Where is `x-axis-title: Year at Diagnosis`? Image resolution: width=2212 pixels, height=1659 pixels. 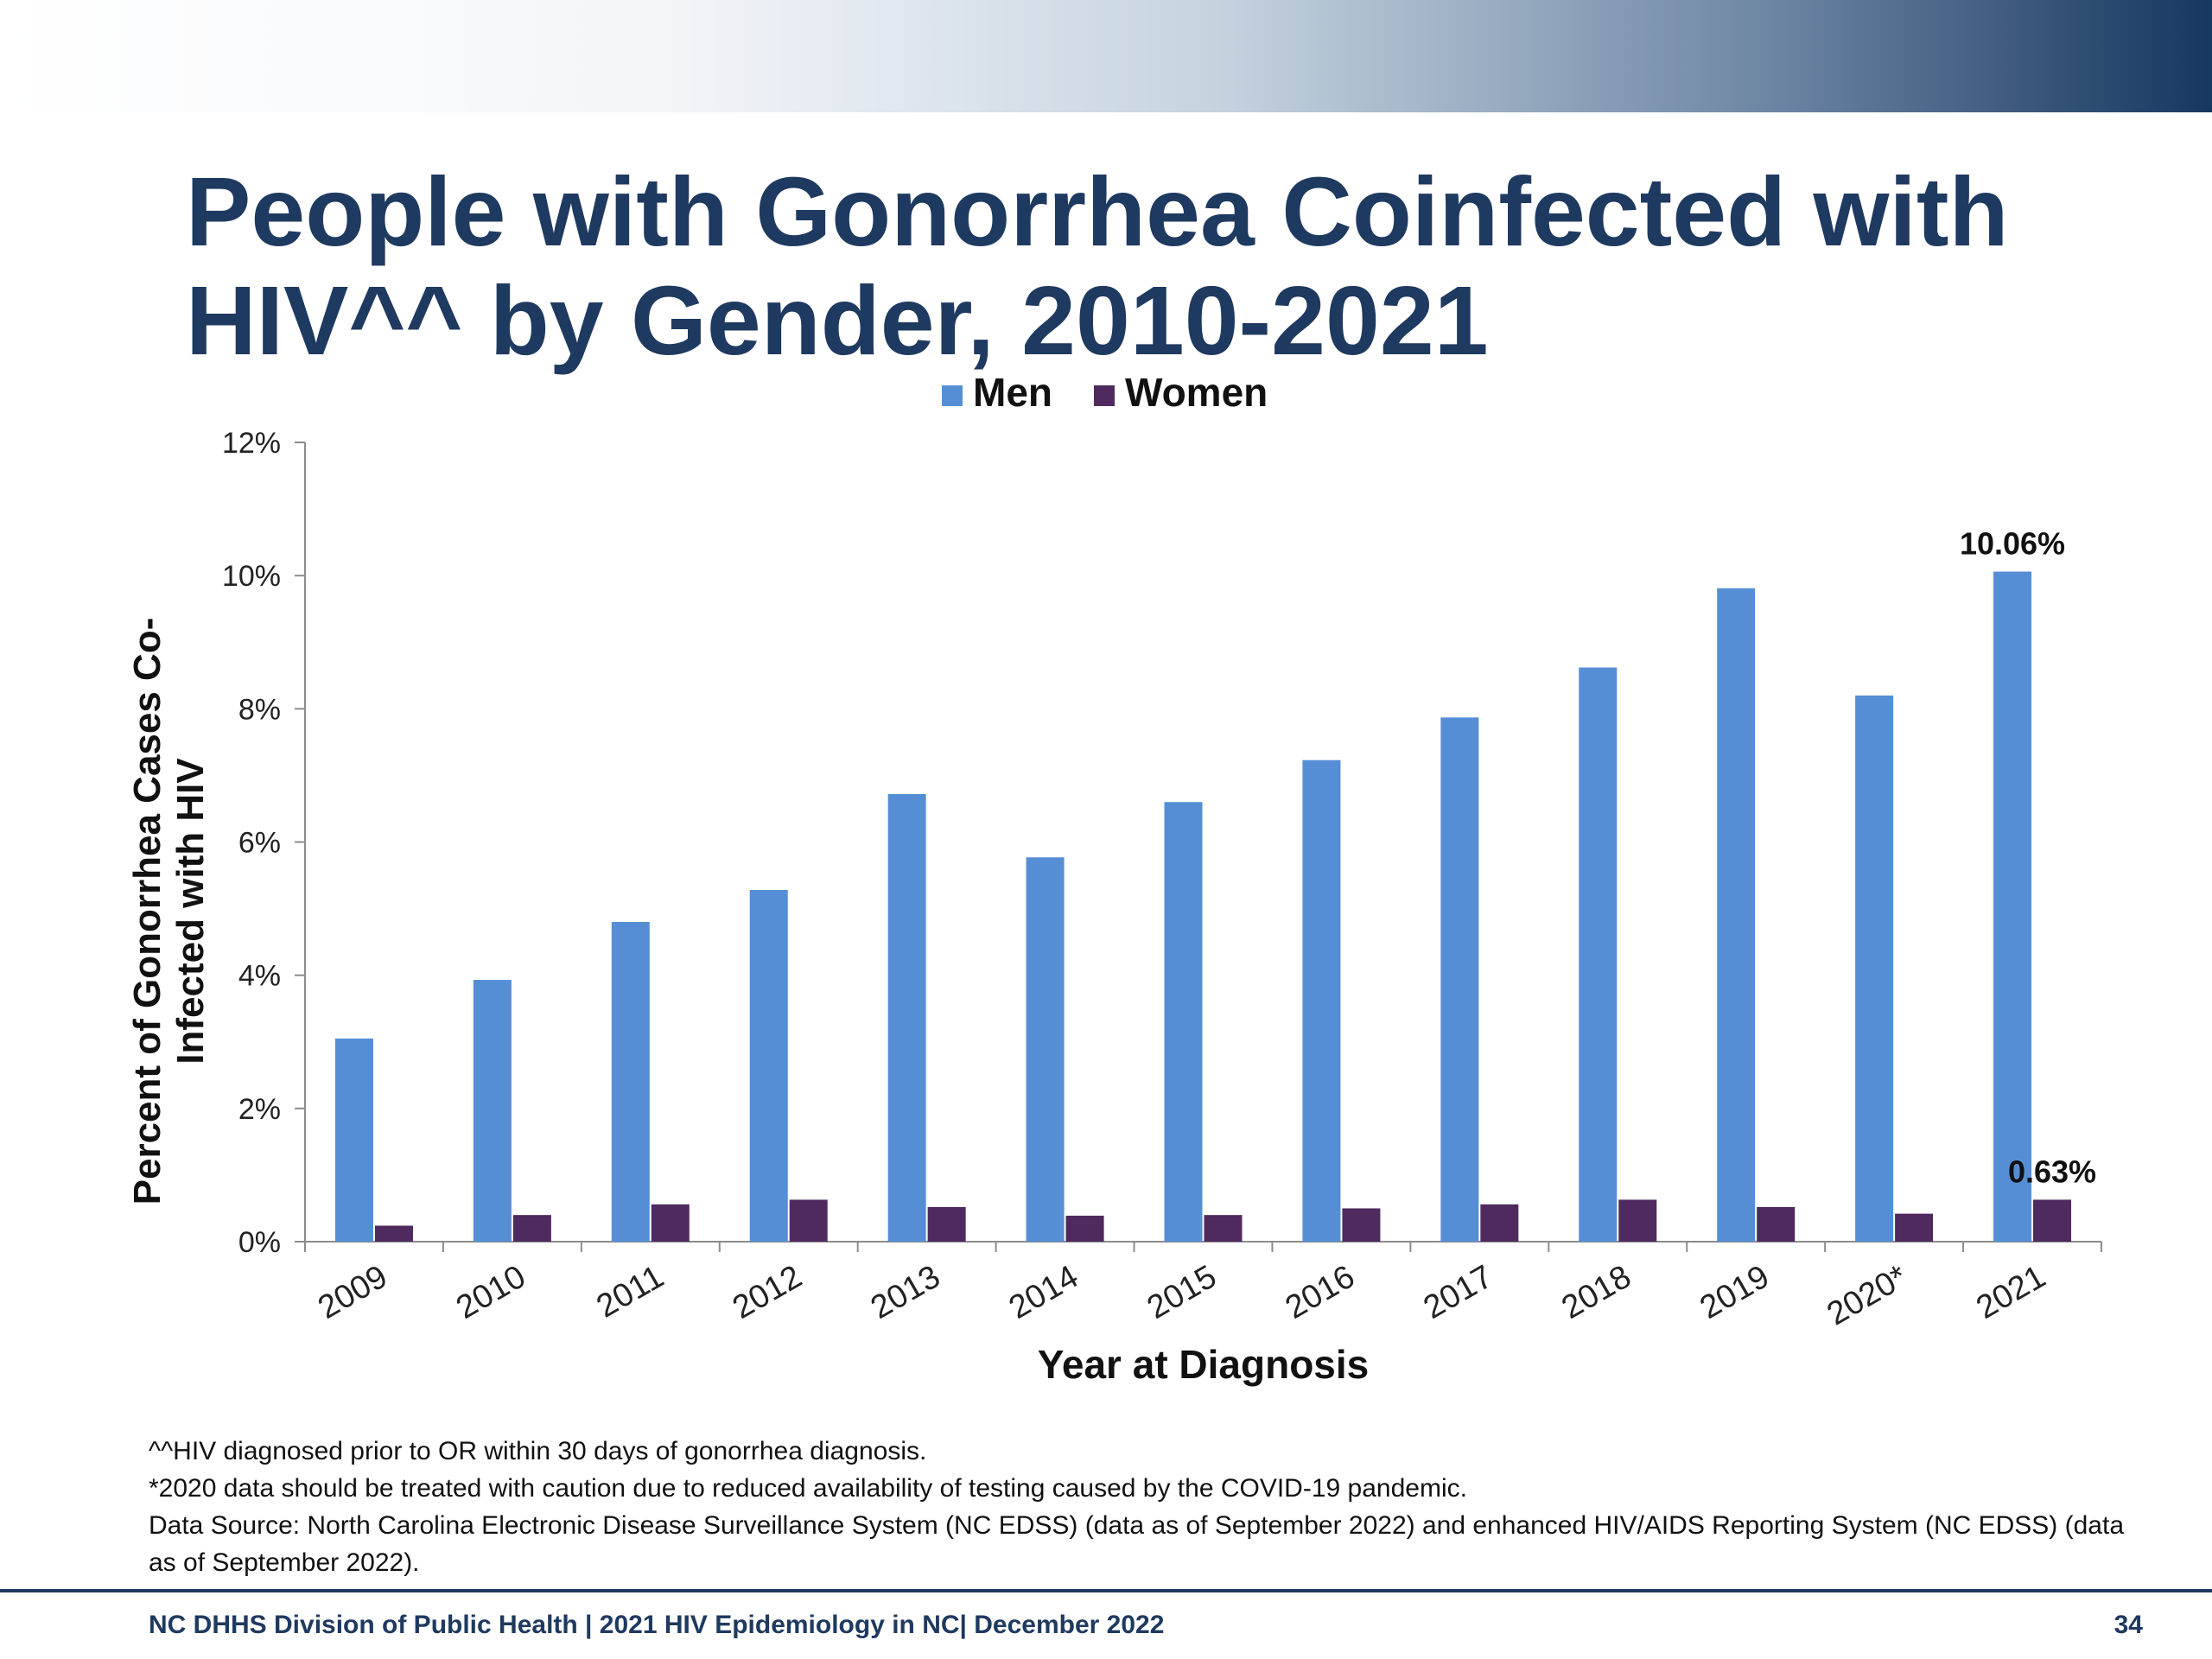 x-axis-title: Year at Diagnosis is located at coordinates (1204, 1364).